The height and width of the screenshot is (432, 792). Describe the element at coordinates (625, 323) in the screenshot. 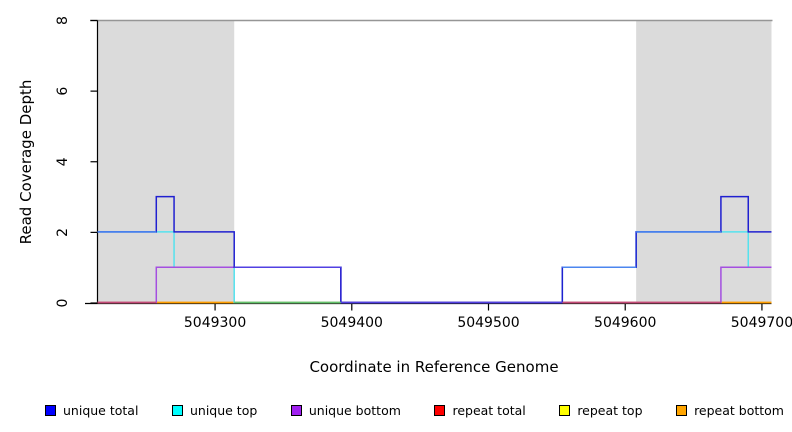

I see `x-tick-label: 5049600` at that location.